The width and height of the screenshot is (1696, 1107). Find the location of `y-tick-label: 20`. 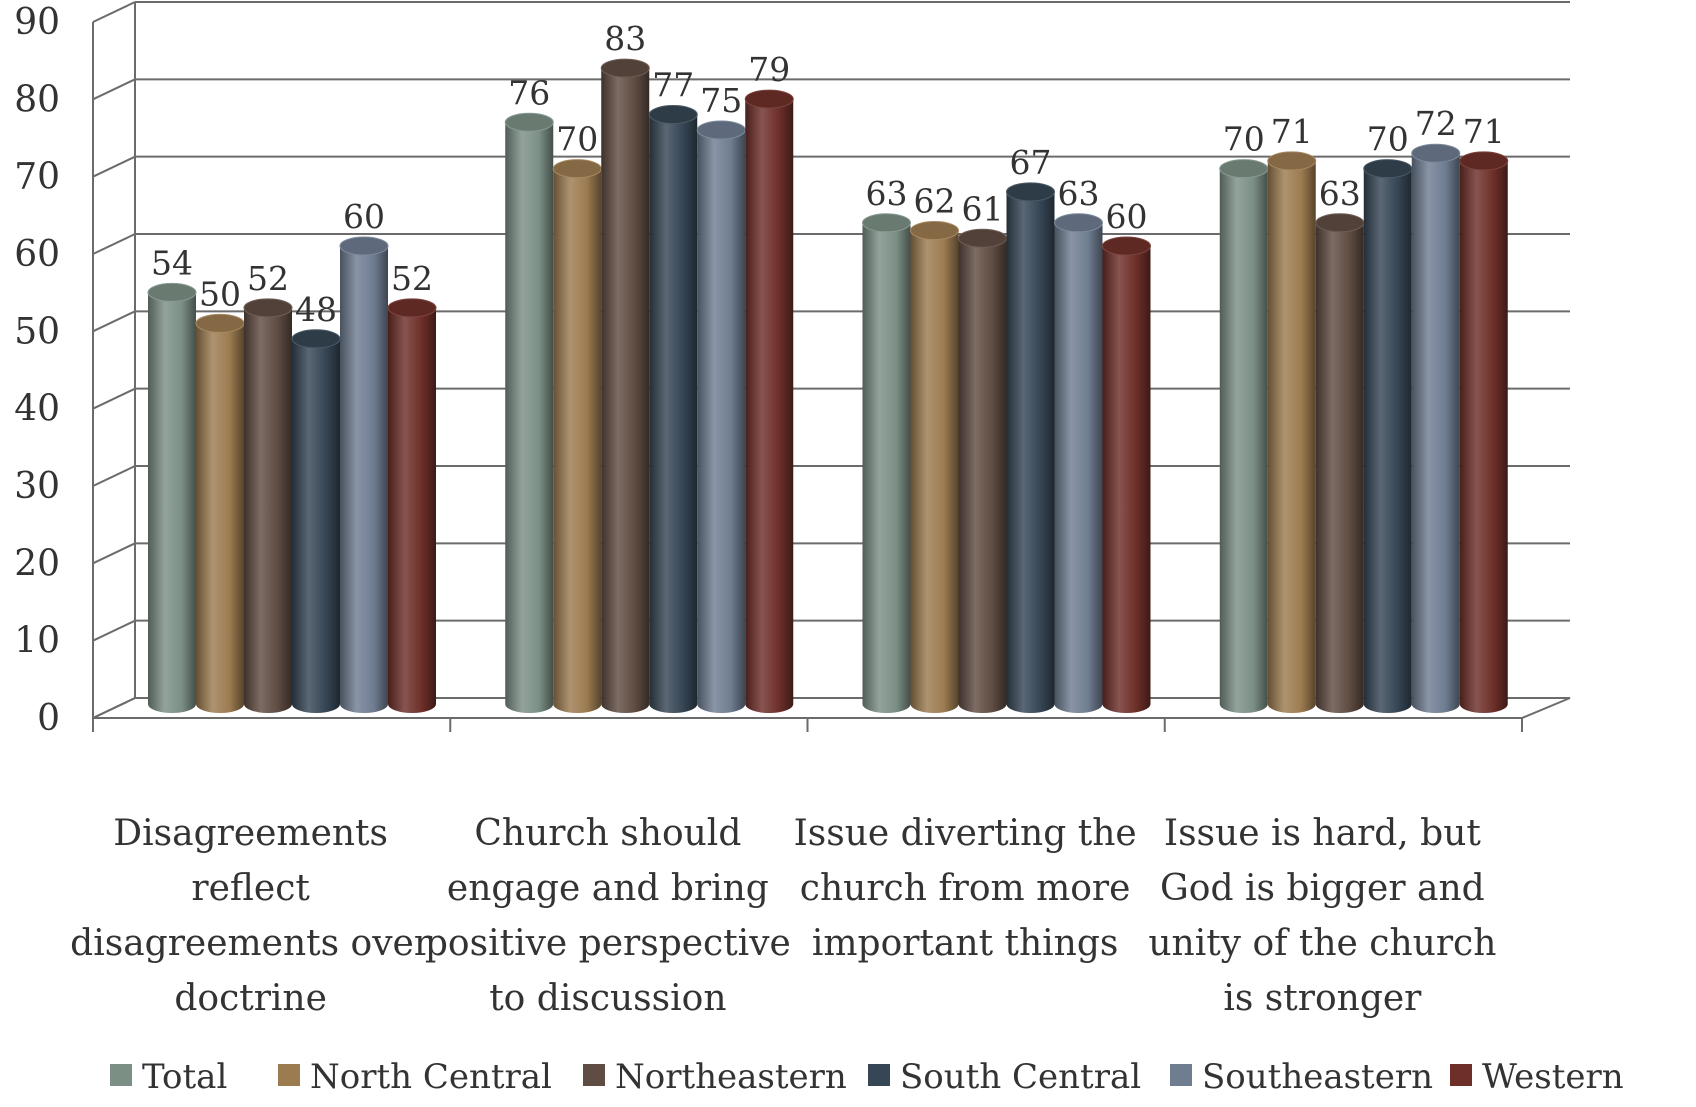

y-tick-label: 20 is located at coordinates (37, 563).